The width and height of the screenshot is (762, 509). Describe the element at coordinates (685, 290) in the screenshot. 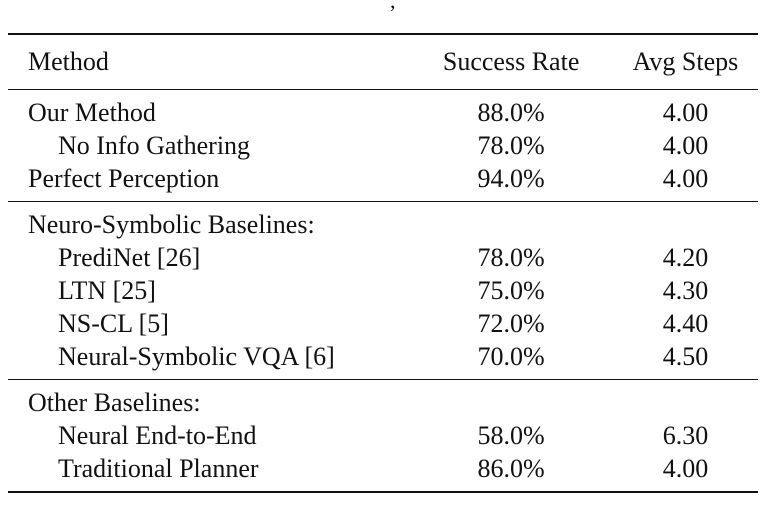

I see `avg-steps-cell: 4.30` at that location.